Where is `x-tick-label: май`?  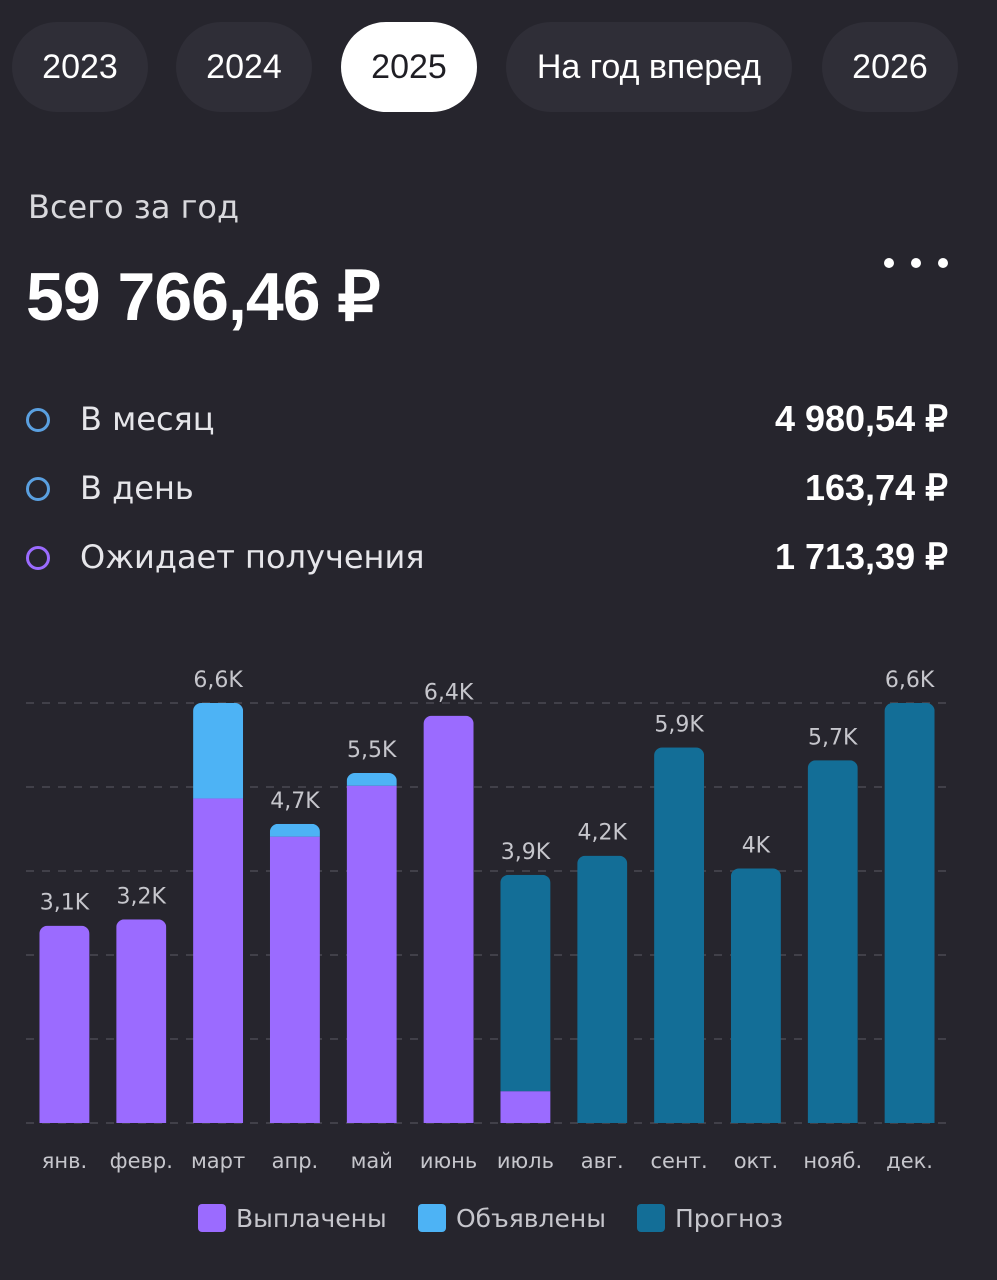
x-tick-label: май is located at coordinates (372, 1161).